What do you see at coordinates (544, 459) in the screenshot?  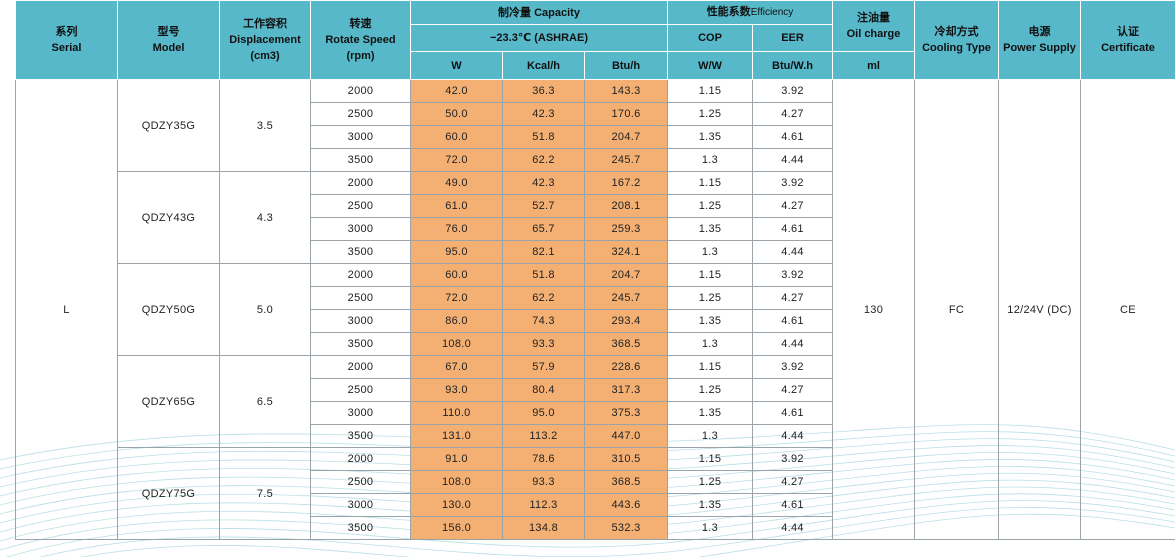 I see `capacity-kcal-cell: 78.6` at bounding box center [544, 459].